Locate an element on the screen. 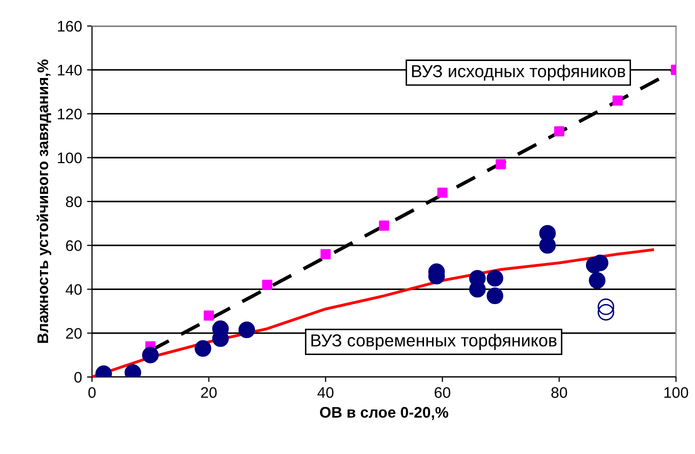 Image resolution: width=695 pixels, height=454 pixels. y-axis-title: Влажность устойчивого завядания,% is located at coordinates (44, 201).